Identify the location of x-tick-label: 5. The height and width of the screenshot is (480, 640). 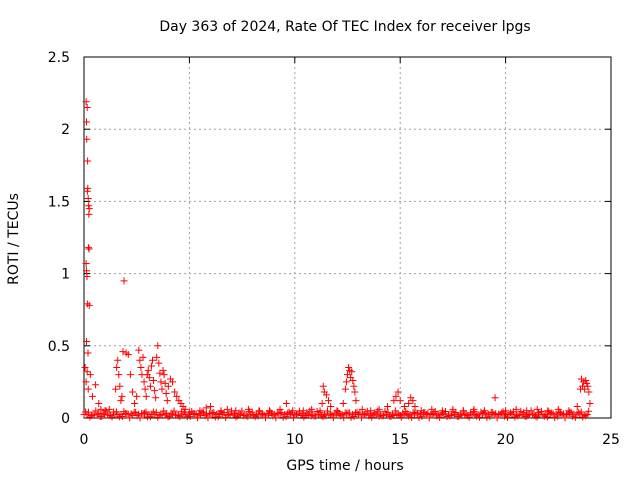
(189, 440).